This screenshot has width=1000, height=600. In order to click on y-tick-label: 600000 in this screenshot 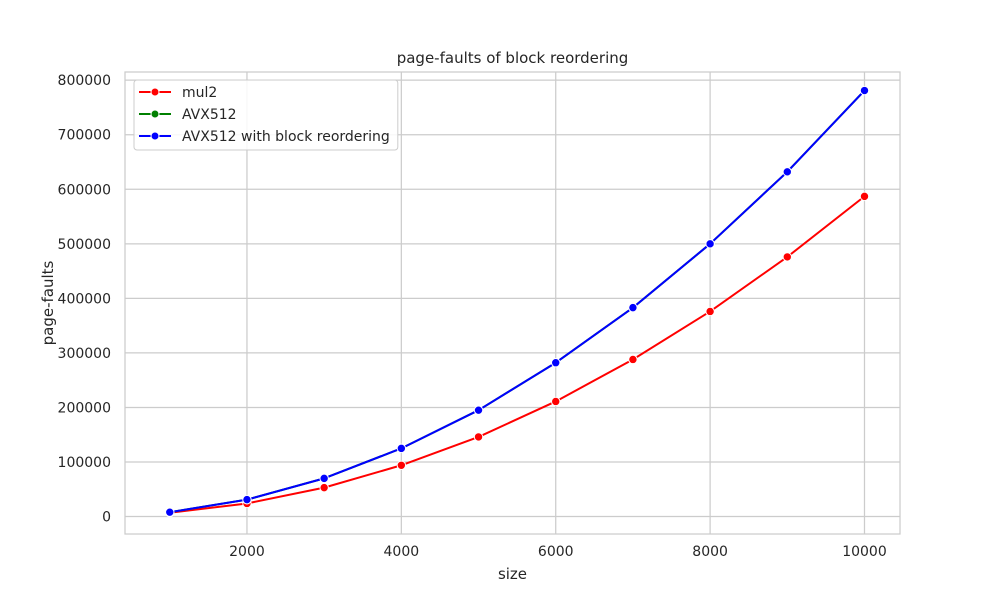, I will do `click(84, 190)`.